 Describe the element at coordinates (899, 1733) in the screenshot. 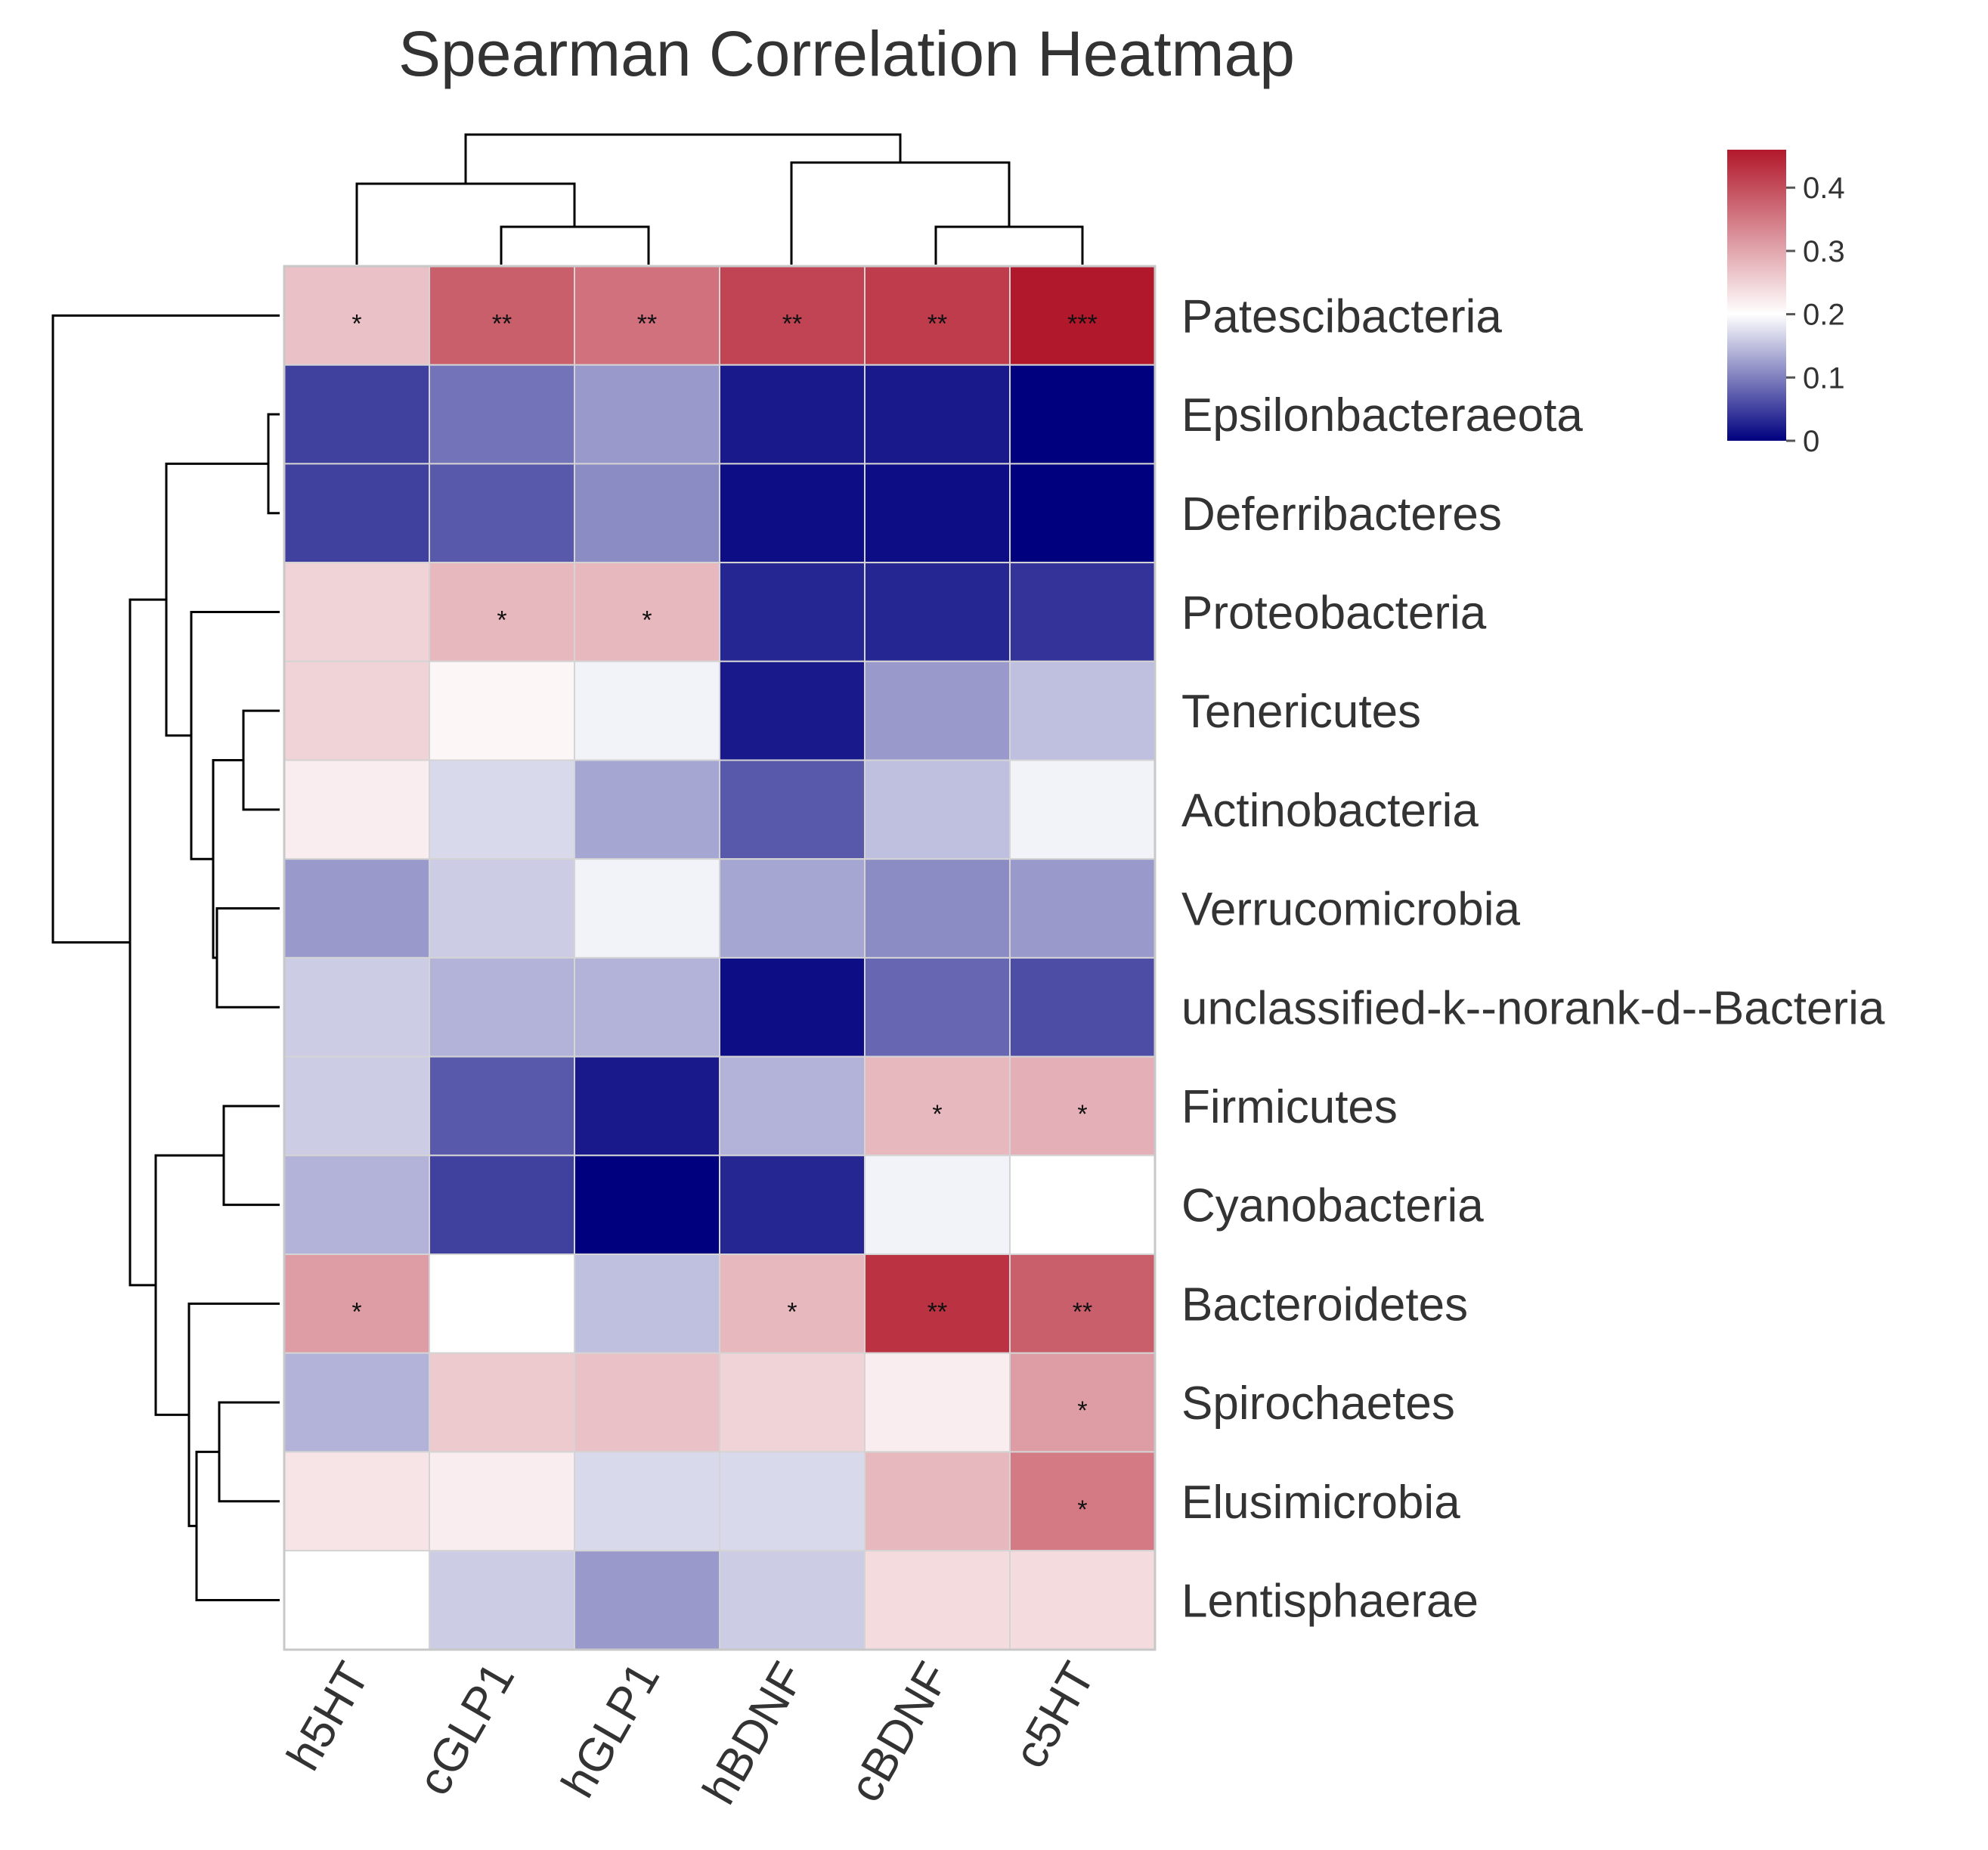

I see `column-label: cBDNF` at that location.